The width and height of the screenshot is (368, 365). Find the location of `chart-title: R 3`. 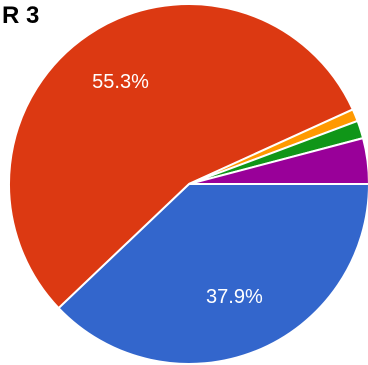

chart-title: R 3 is located at coordinates (21, 15).